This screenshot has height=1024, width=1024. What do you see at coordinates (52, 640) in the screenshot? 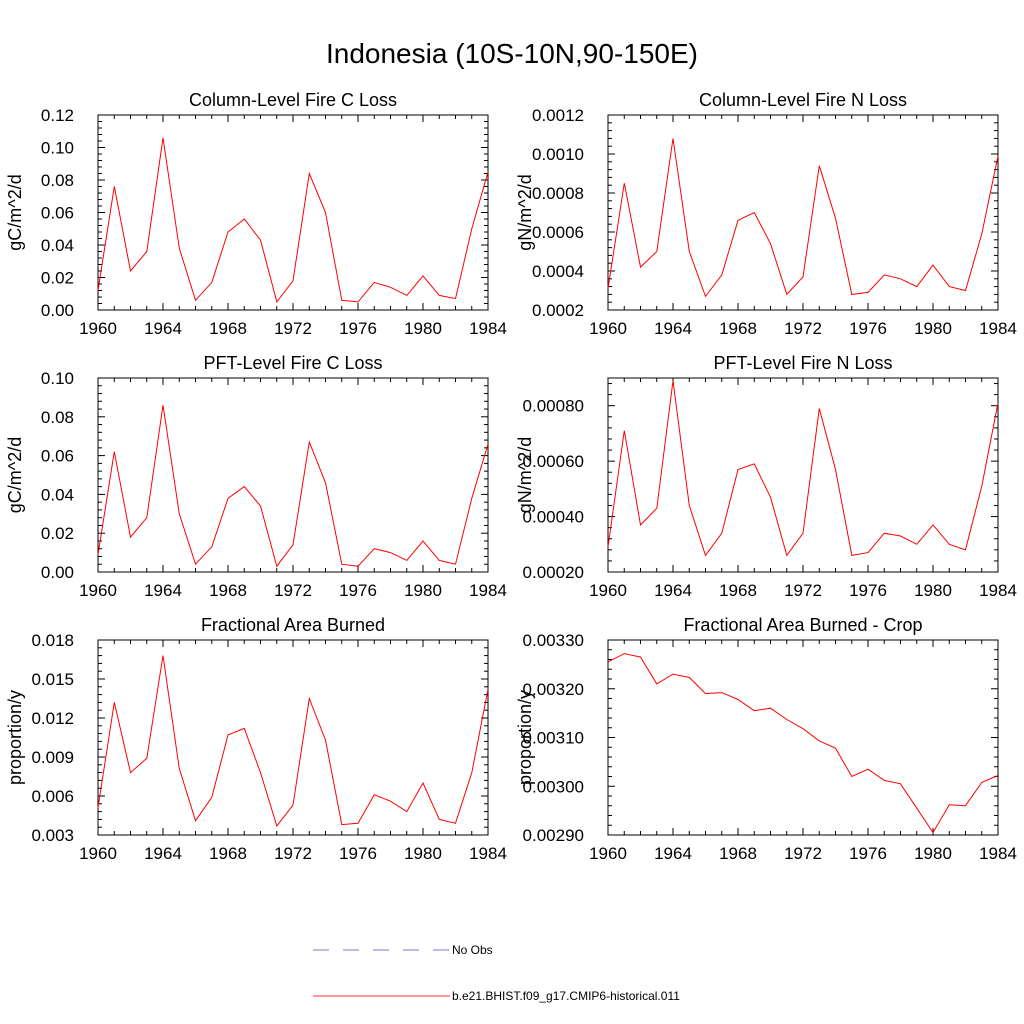
I see `y-tick-label: 0.018` at bounding box center [52, 640].